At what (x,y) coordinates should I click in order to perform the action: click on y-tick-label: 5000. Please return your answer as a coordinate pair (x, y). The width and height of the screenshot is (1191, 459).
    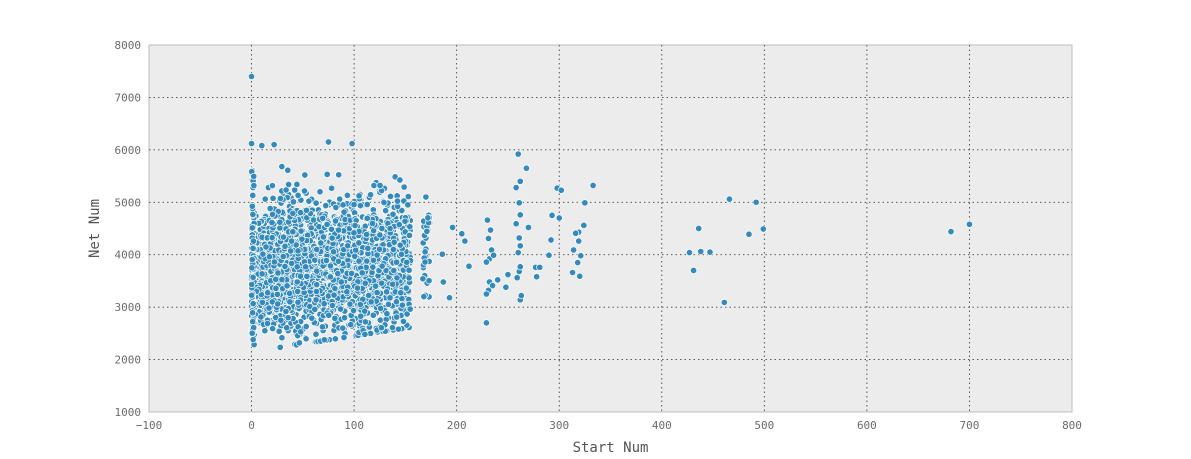
    Looking at the image, I should click on (128, 202).